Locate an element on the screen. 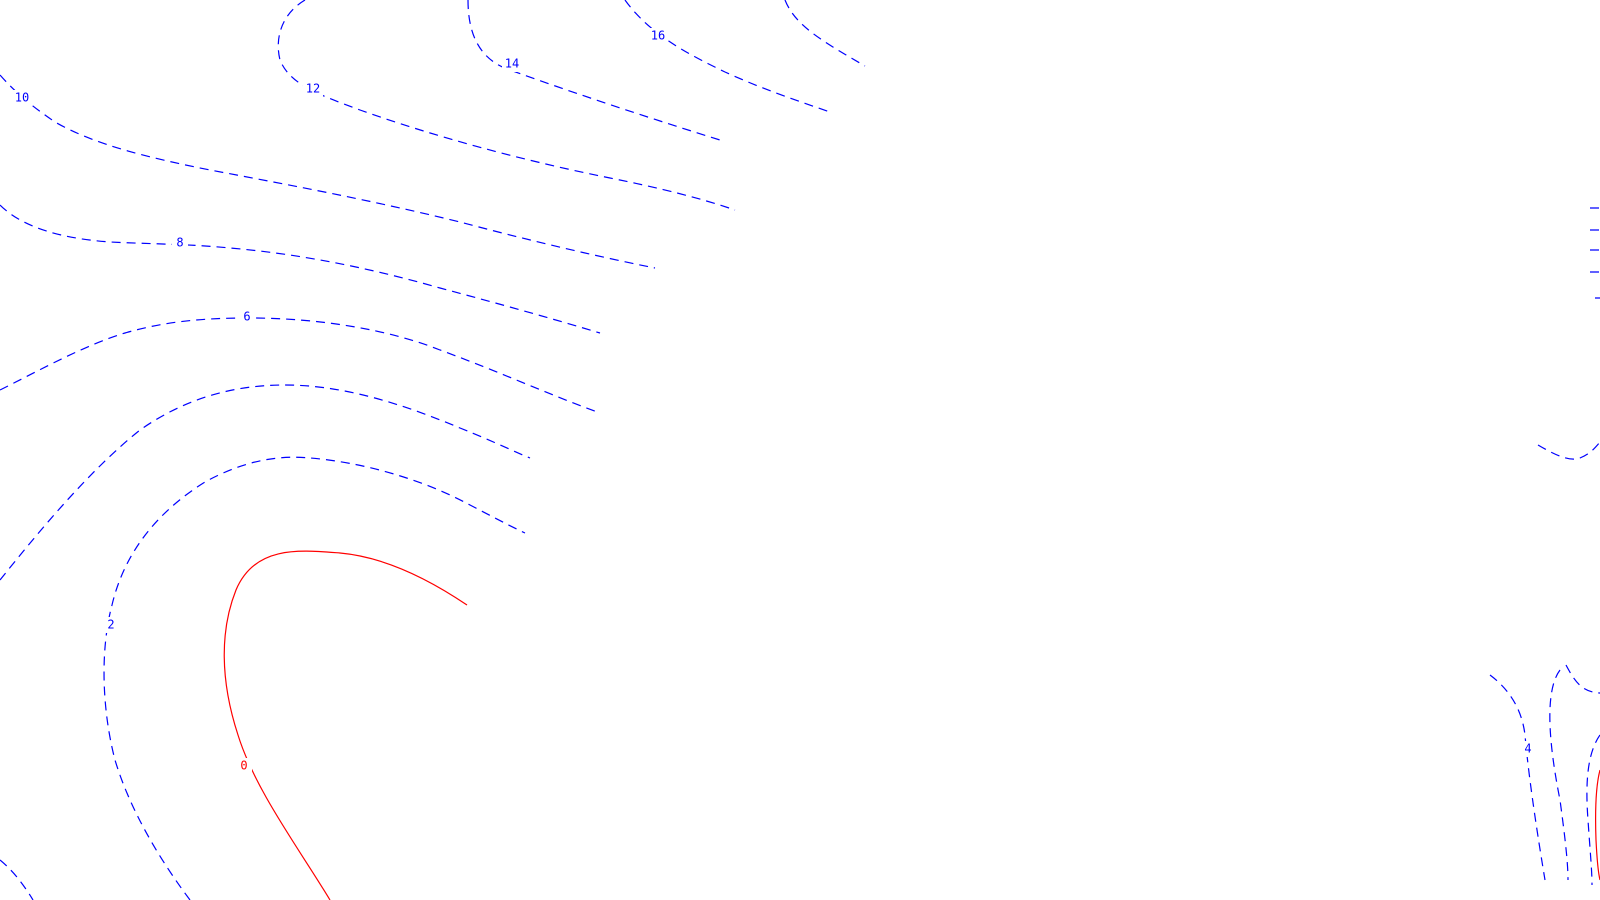  contour-line-4-right is located at coordinates (1517, 777).